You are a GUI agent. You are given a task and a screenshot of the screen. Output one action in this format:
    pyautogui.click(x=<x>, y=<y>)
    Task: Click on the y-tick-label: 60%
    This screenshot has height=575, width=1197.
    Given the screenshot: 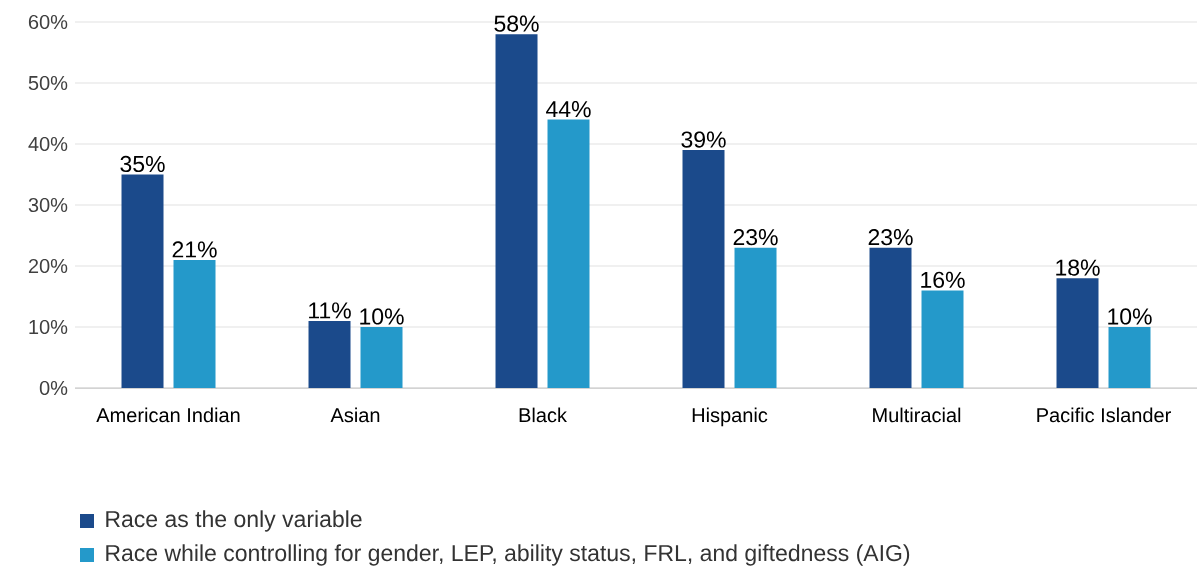 What is the action you would take?
    pyautogui.click(x=48, y=22)
    